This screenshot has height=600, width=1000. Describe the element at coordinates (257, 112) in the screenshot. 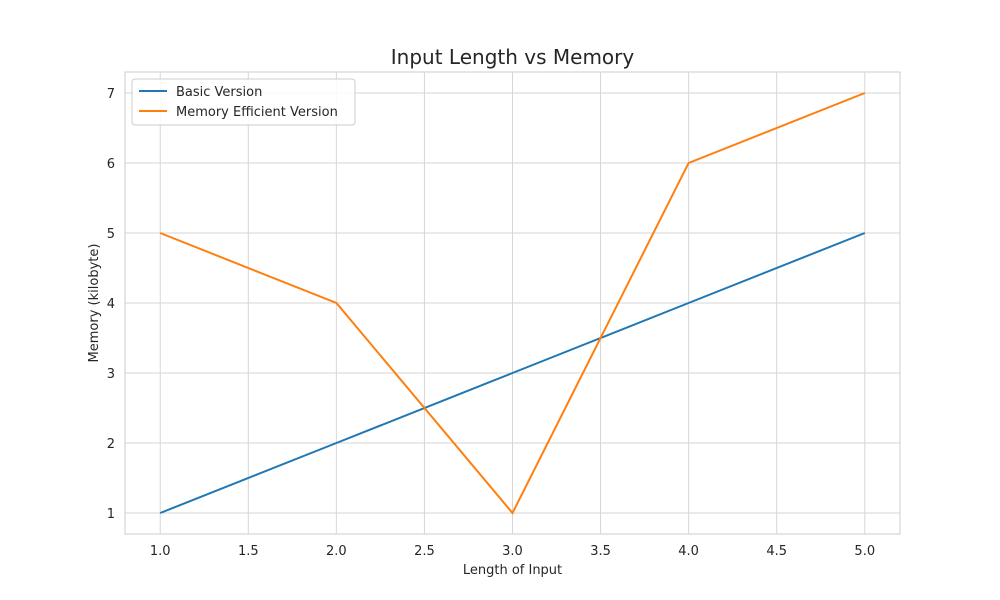

I see `legend-label: Memory Efficient Version` at that location.